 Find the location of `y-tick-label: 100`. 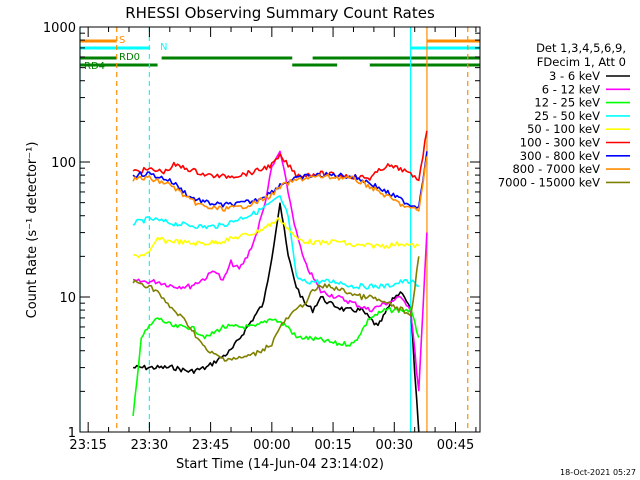

y-tick-label: 100 is located at coordinates (63, 163).